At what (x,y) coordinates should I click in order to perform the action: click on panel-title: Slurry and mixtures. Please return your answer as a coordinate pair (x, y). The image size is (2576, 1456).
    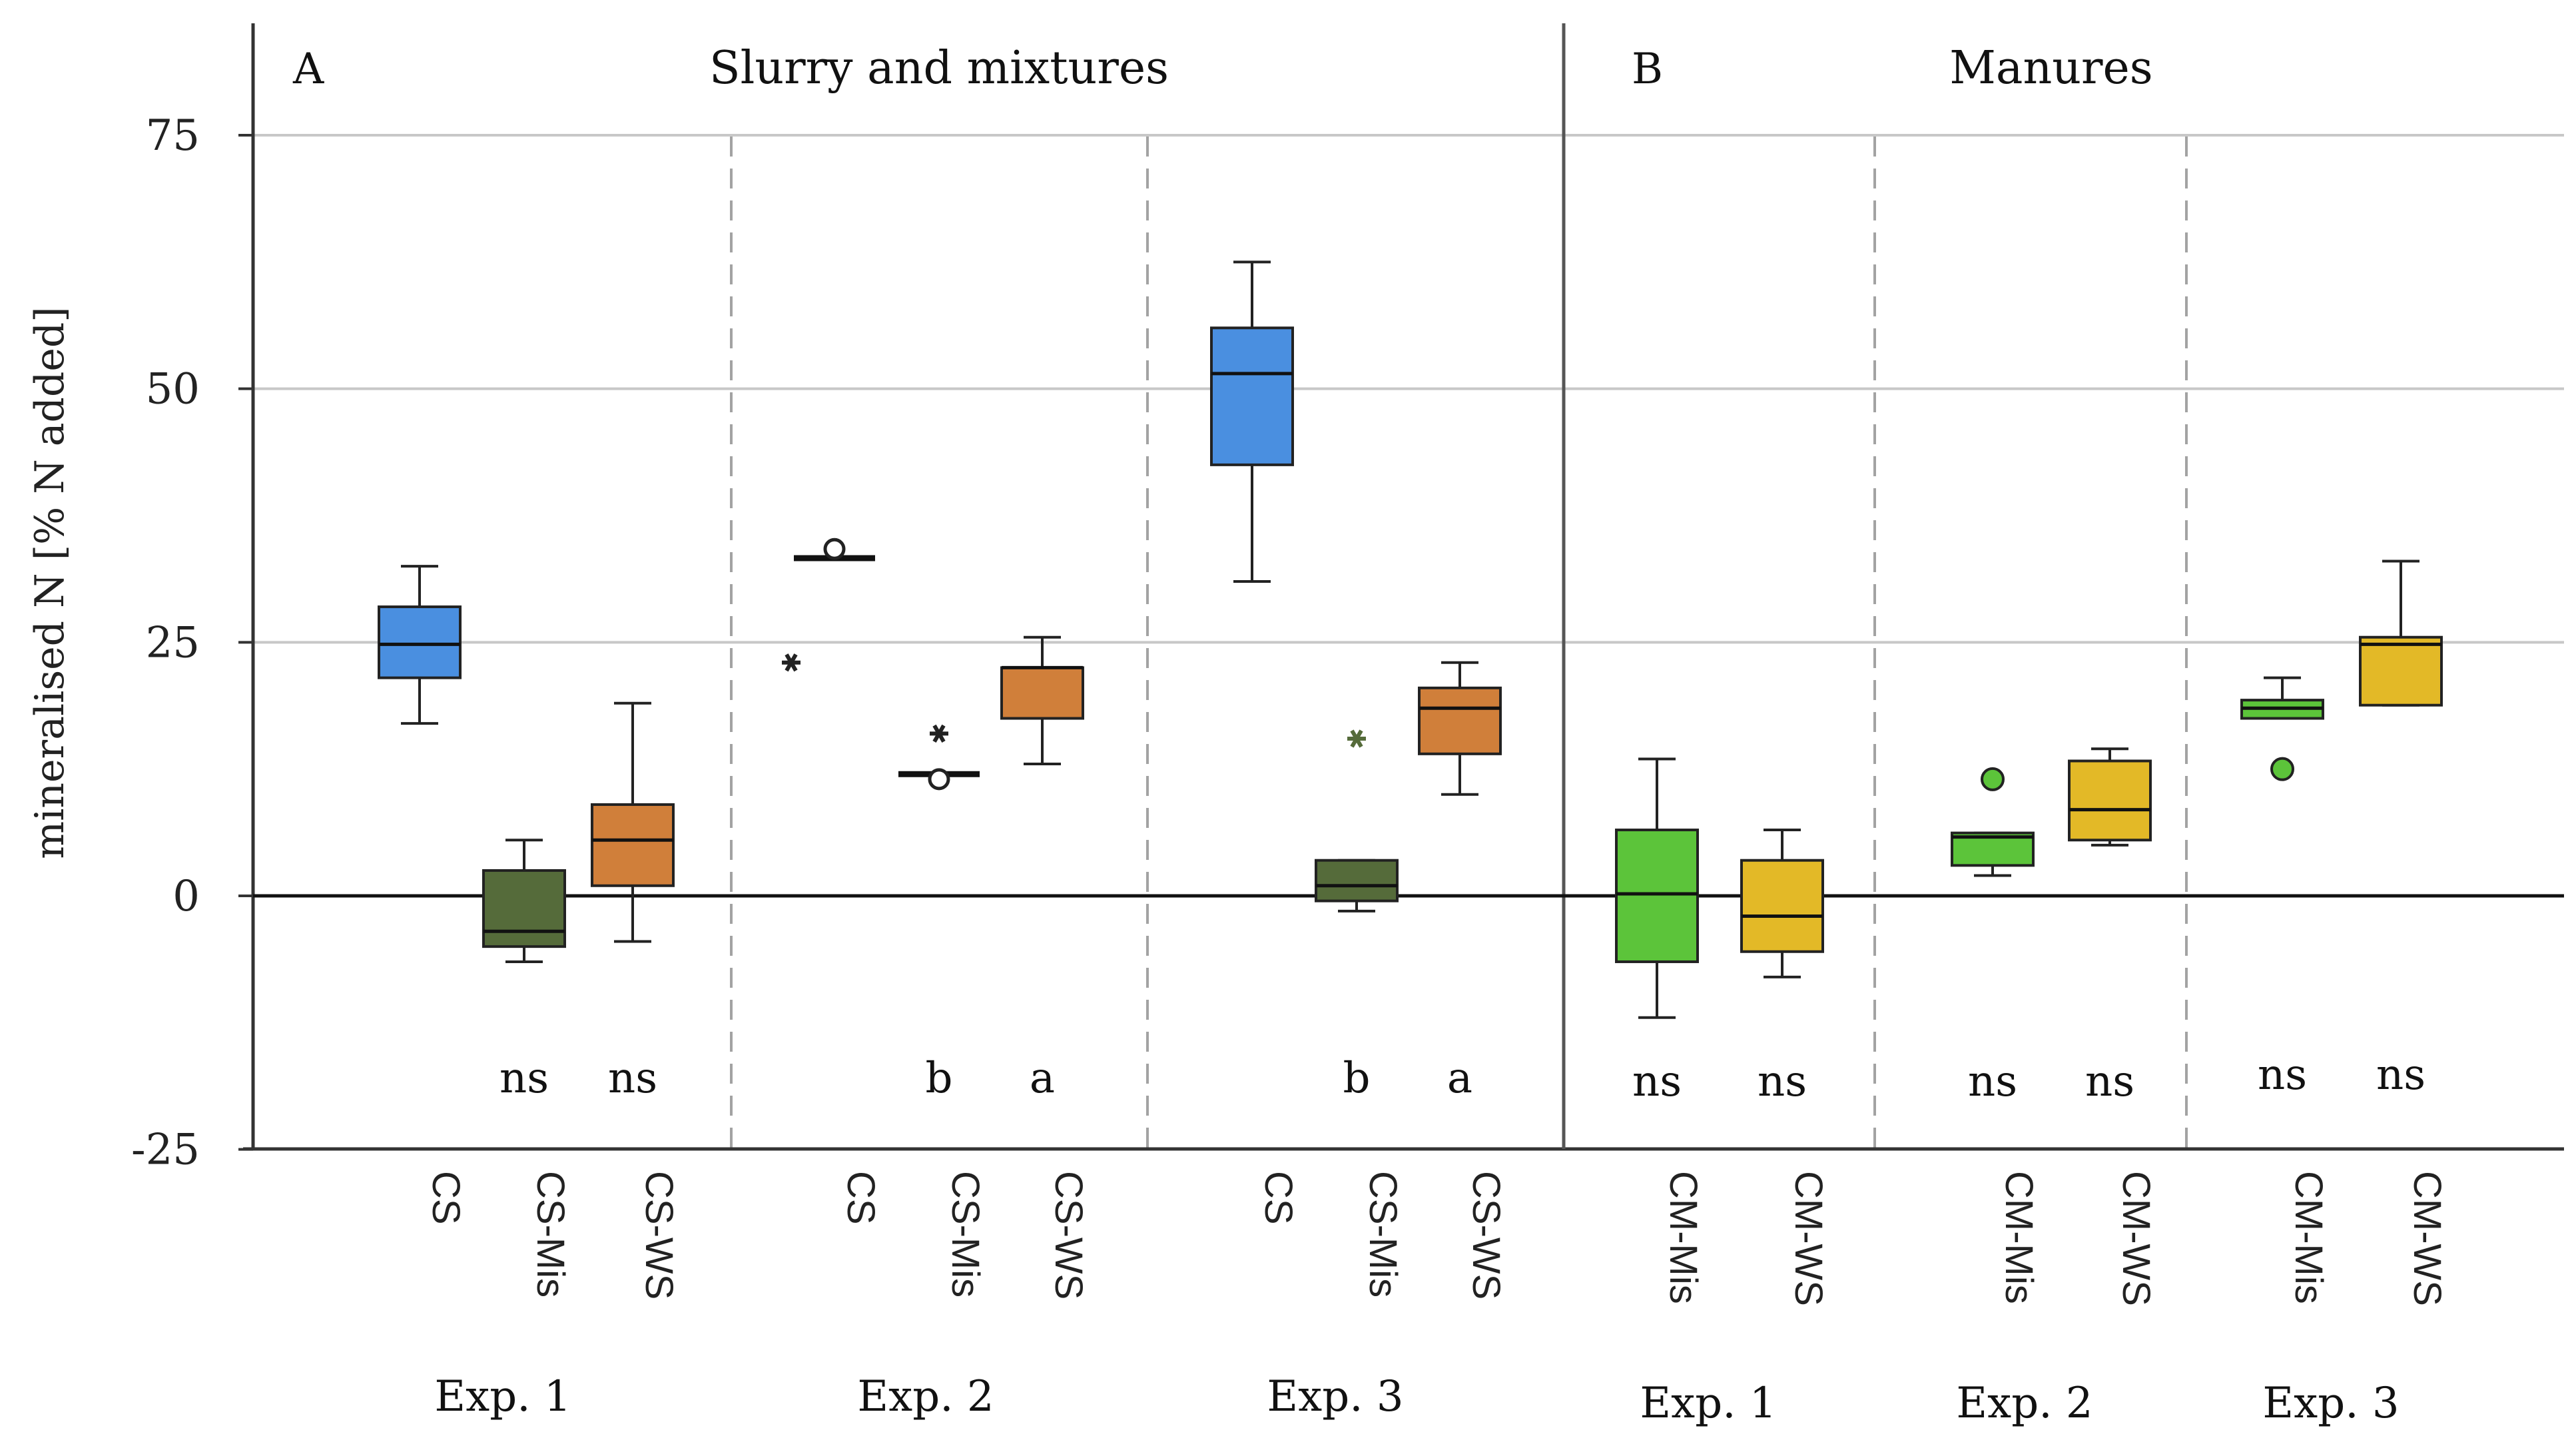
    Looking at the image, I should click on (939, 68).